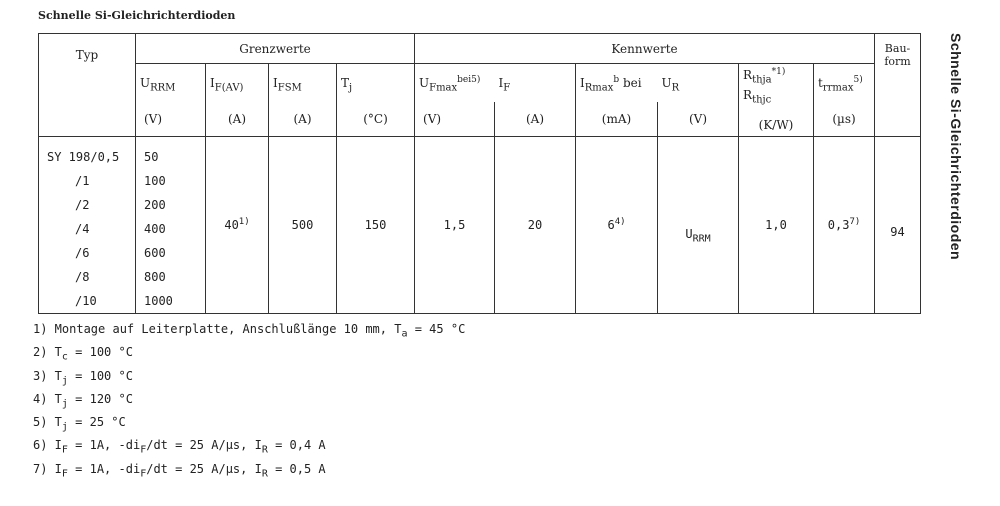 This screenshot has width=1000, height=506. I want to click on header-symbol: IF, so click(535, 82).